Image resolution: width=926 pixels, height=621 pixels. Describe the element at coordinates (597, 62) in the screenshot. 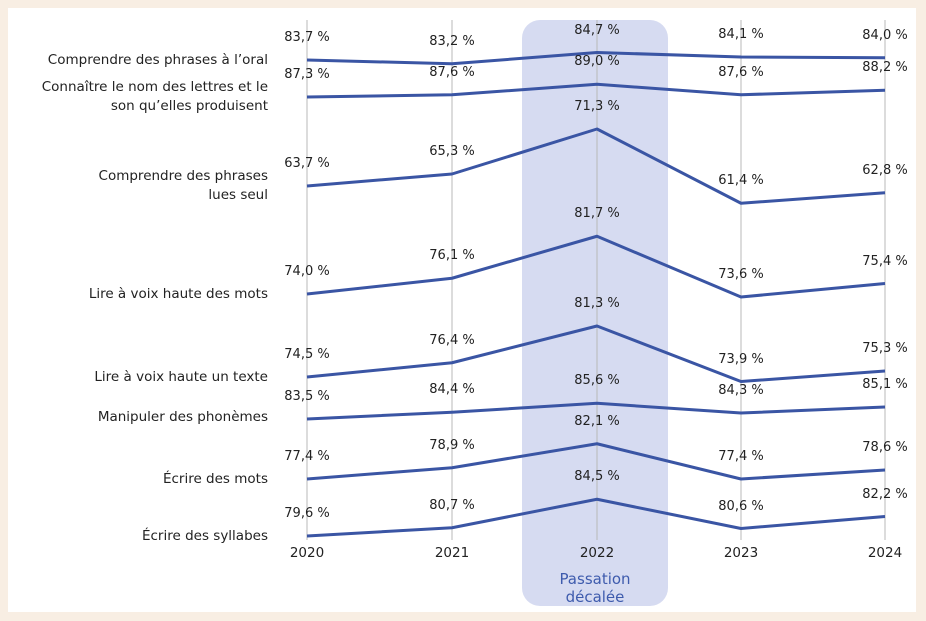

I see `data-label: 89,0 %` at that location.